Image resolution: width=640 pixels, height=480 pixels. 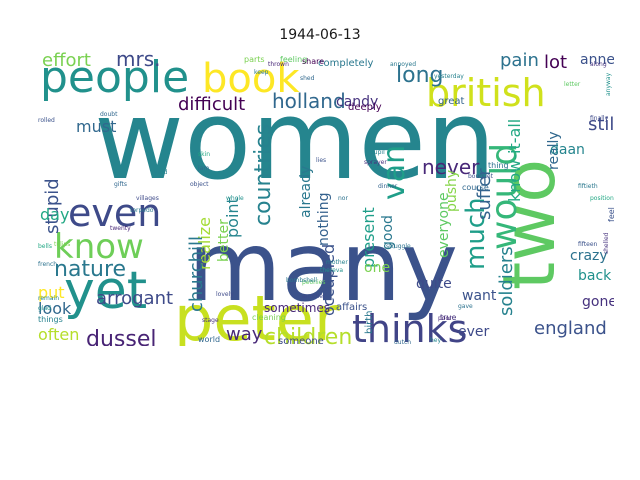 What do you see at coordinates (484, 194) in the screenshot?
I see `word-suffer: suffer` at bounding box center [484, 194].